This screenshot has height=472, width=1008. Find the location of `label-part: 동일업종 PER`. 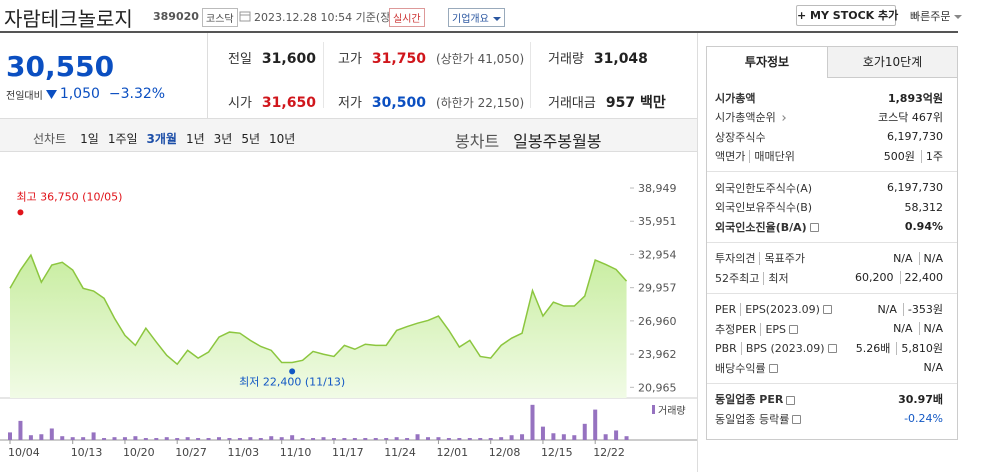

label-part: 동일업종 PER is located at coordinates (749, 400).